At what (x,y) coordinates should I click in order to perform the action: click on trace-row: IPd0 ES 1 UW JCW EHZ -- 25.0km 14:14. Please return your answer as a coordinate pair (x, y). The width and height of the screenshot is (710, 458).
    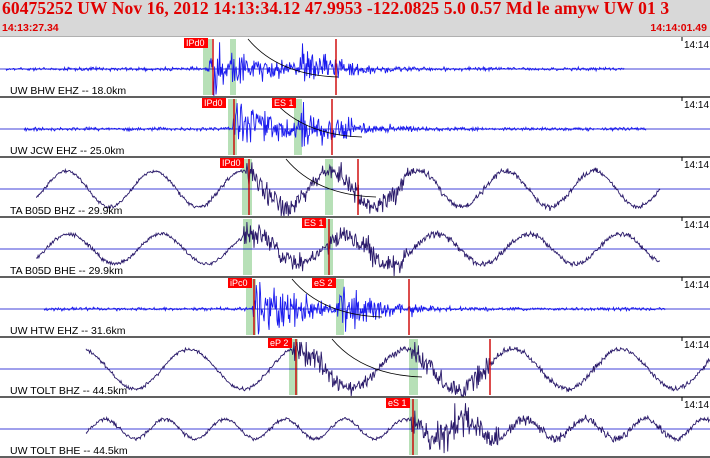
    Looking at the image, I should click on (355, 127).